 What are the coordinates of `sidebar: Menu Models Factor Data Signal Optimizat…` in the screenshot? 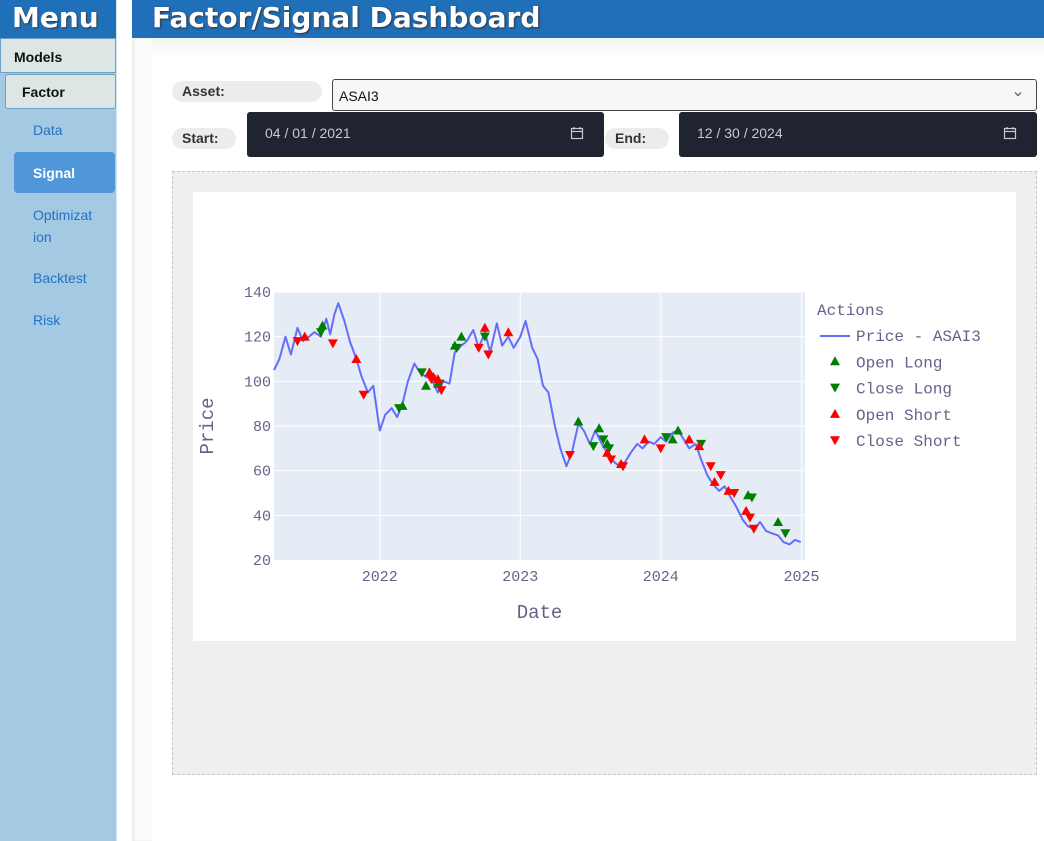 It's located at (58, 420).